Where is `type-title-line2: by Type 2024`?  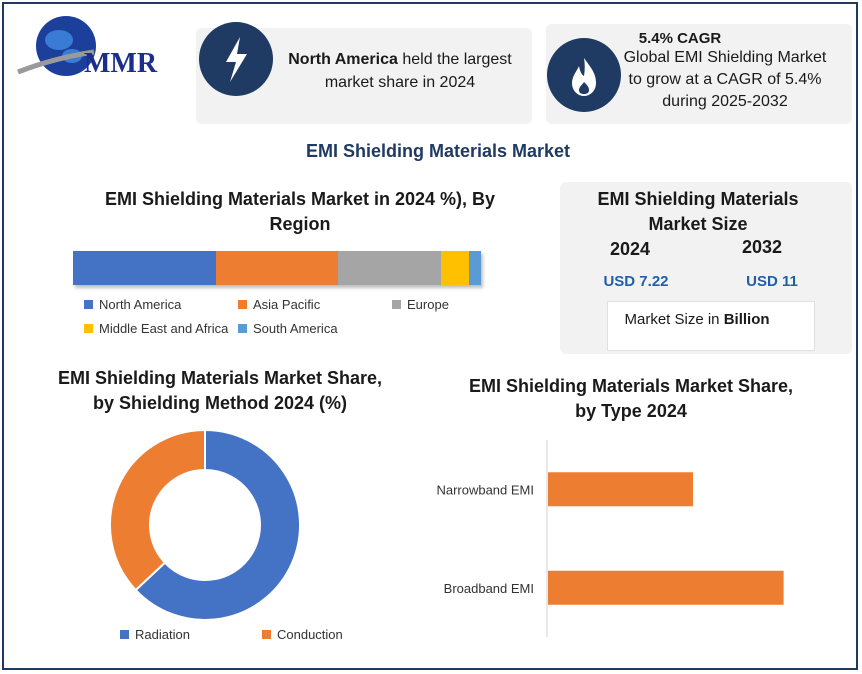 type-title-line2: by Type 2024 is located at coordinates (631, 411).